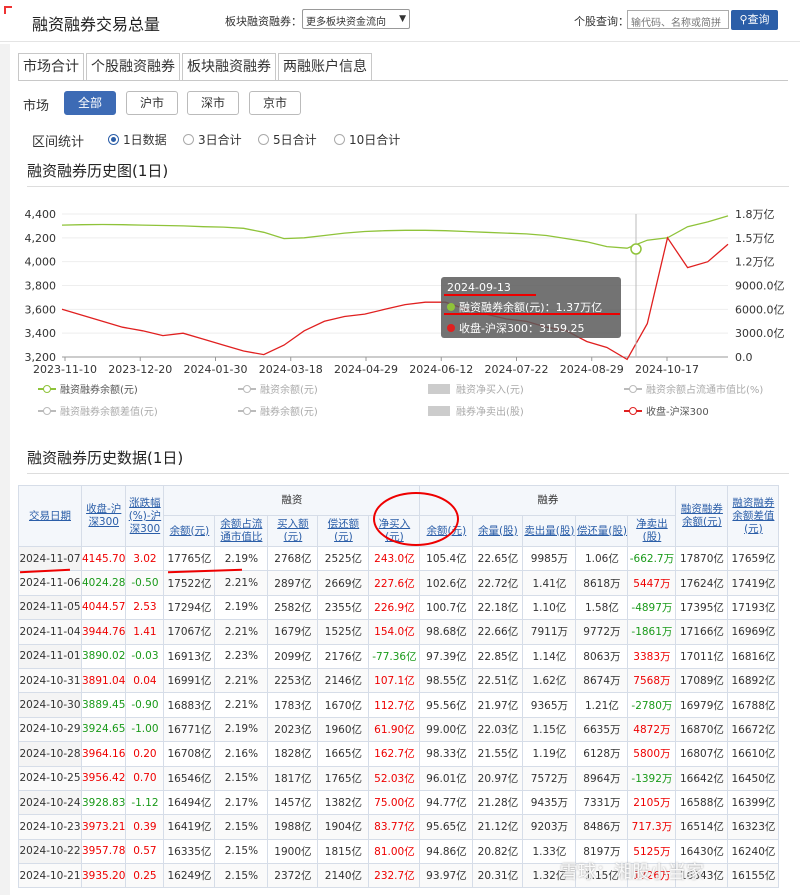  Describe the element at coordinates (278, 410) in the screenshot. I see `legend-item: 融券余额(元)` at that location.